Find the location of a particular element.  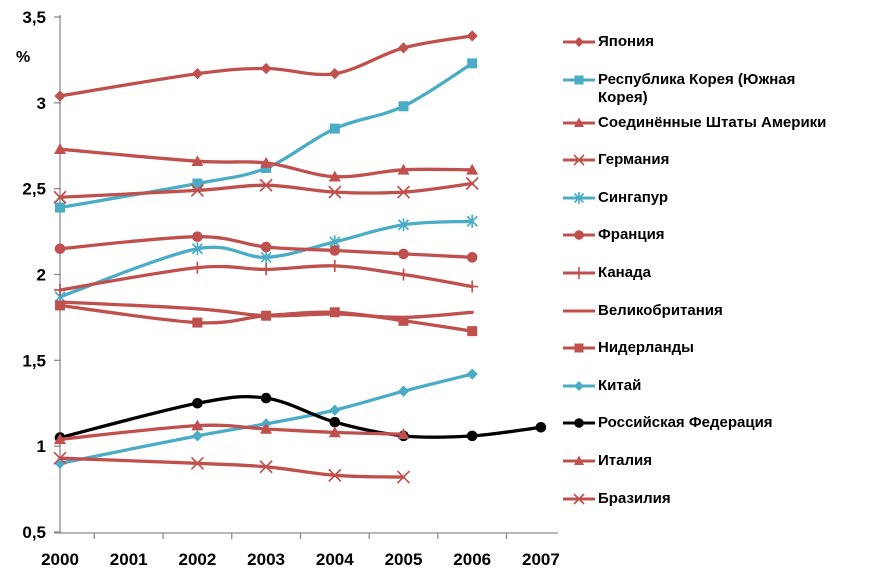

legend-item-label: Канада is located at coordinates (624, 272).